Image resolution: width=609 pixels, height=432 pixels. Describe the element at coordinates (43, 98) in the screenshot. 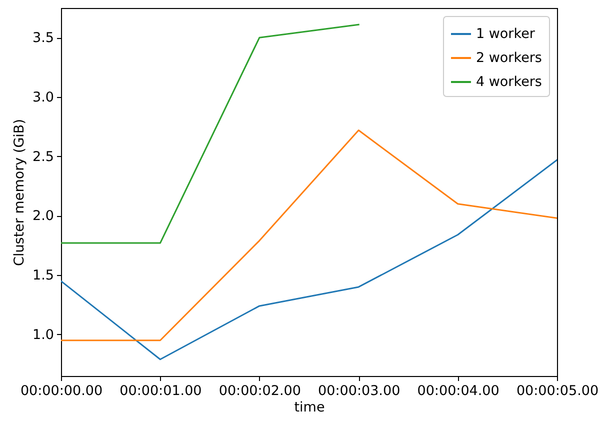

I see `y-tick-label: 3.0` at that location.